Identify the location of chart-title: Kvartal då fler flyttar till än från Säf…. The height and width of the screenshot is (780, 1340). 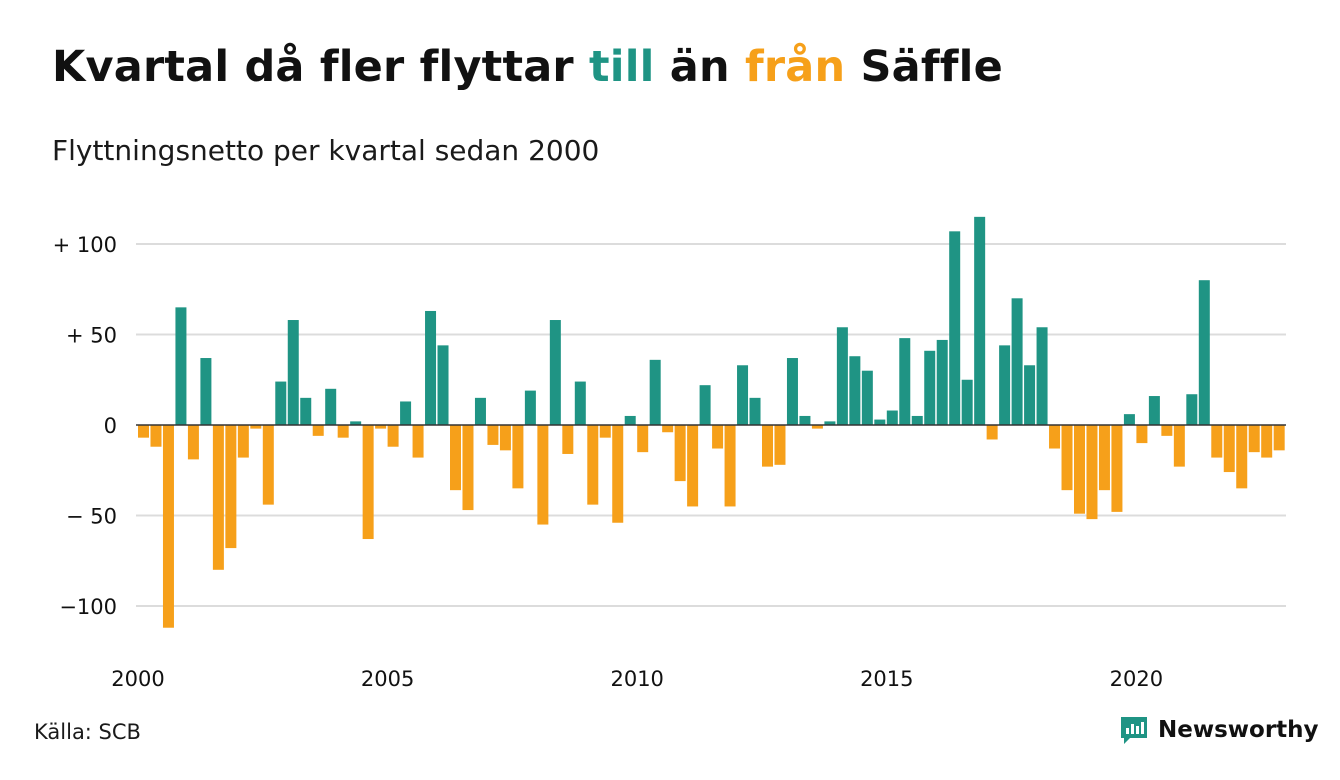
(527, 67).